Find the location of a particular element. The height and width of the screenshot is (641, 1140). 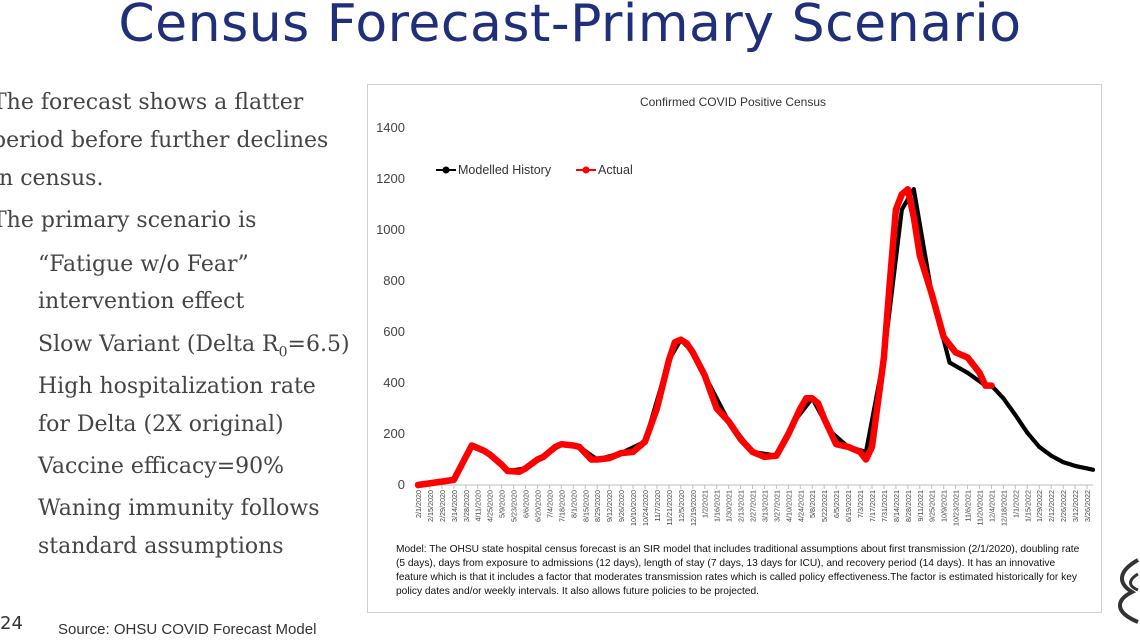

x-tick-label: 9/25/2021 is located at coordinates (932, 506).